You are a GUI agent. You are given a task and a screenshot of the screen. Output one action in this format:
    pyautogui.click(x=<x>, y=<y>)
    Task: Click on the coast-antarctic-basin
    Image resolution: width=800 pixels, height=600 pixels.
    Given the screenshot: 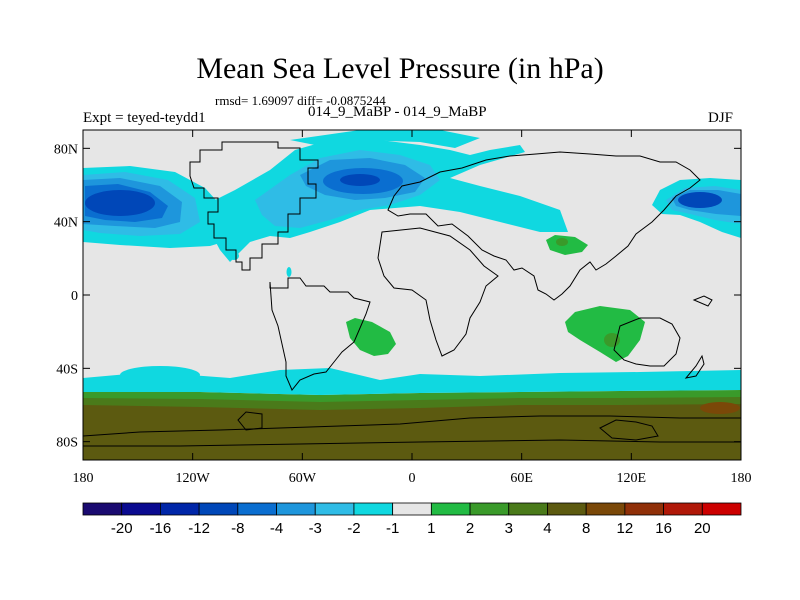 What is the action you would take?
    pyautogui.click(x=629, y=430)
    